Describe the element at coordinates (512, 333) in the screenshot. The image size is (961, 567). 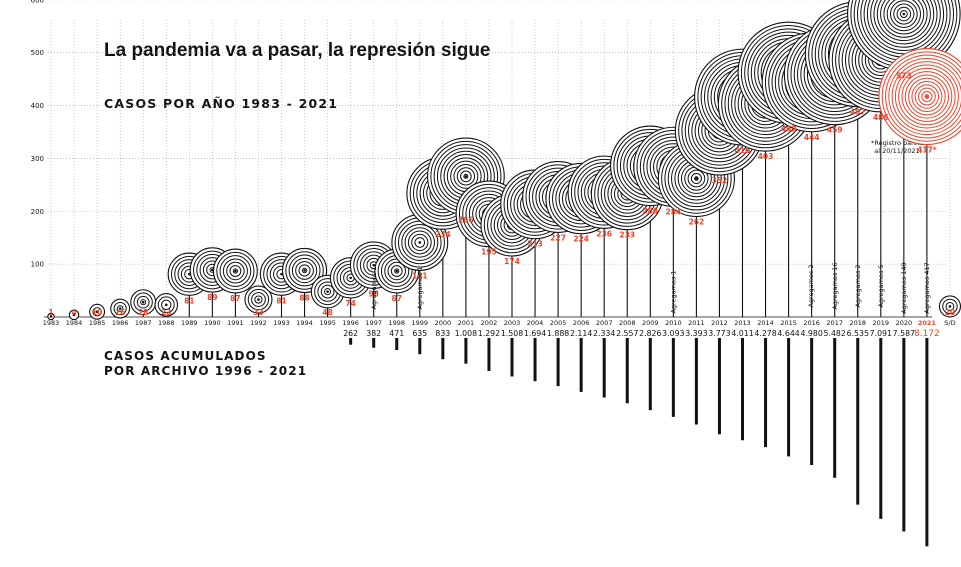
I see `cumulative-label: 1.508` at that location.